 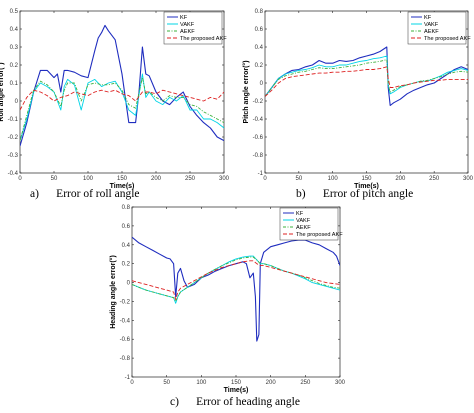 I want to click on y-tick-label: 0.1, so click(x=14, y=84).